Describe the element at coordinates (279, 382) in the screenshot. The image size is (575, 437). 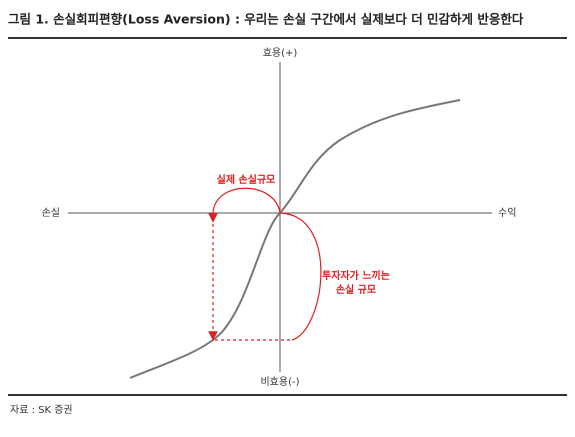
I see `axis-label-bottom: 비효용(-)` at that location.